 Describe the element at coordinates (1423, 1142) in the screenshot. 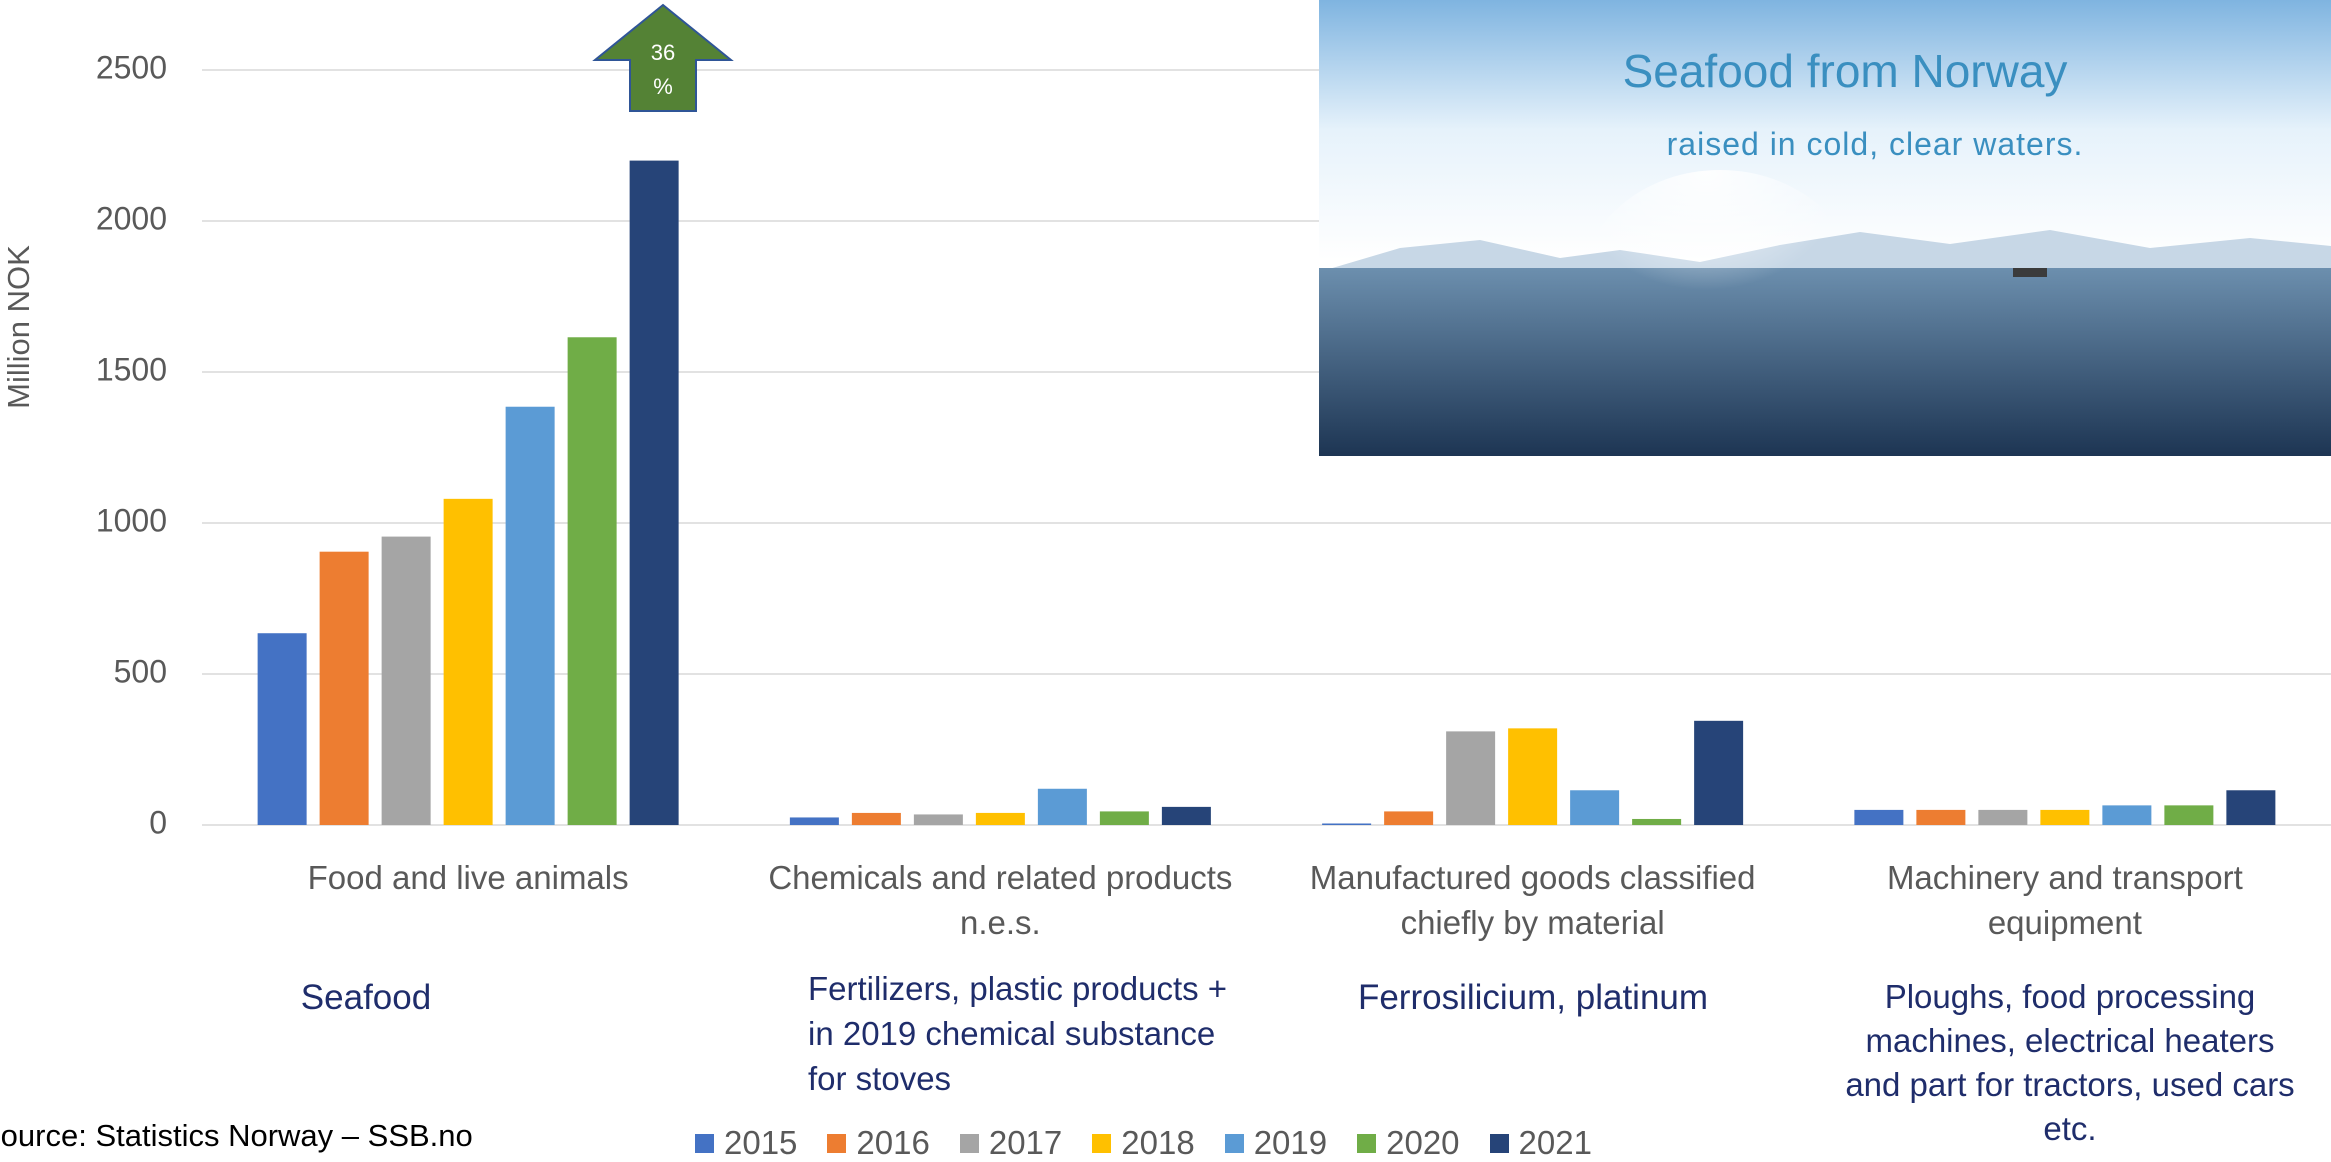

I see `legend-label: 2020` at that location.